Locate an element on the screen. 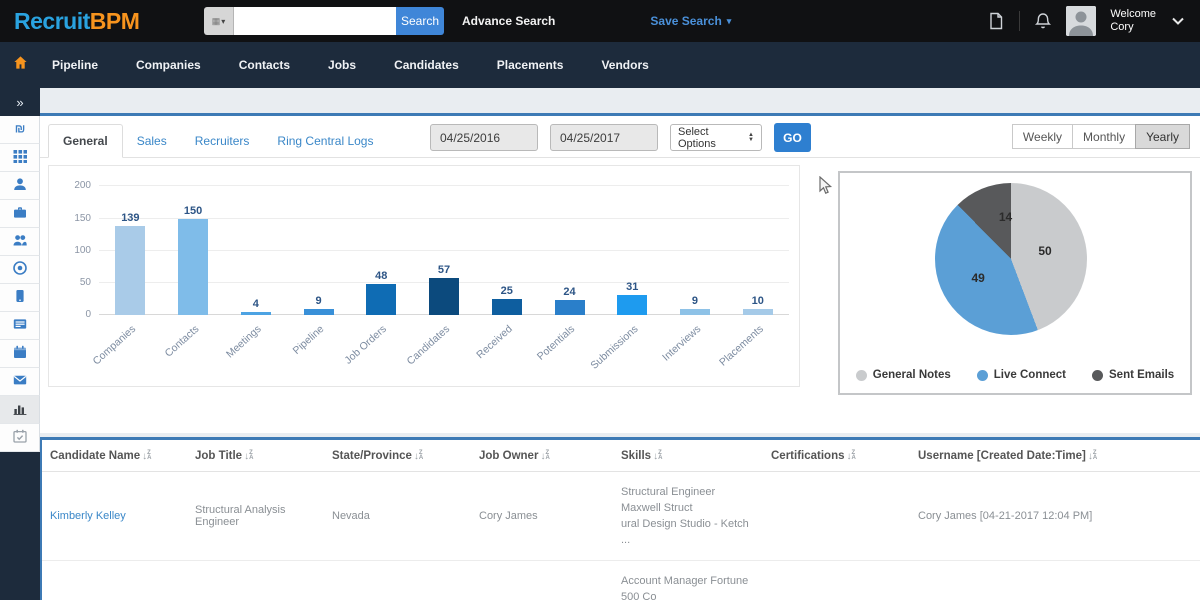 Image resolution: width=1200 pixels, height=600 pixels. column-header-label: Candidate Name is located at coordinates (95, 456).